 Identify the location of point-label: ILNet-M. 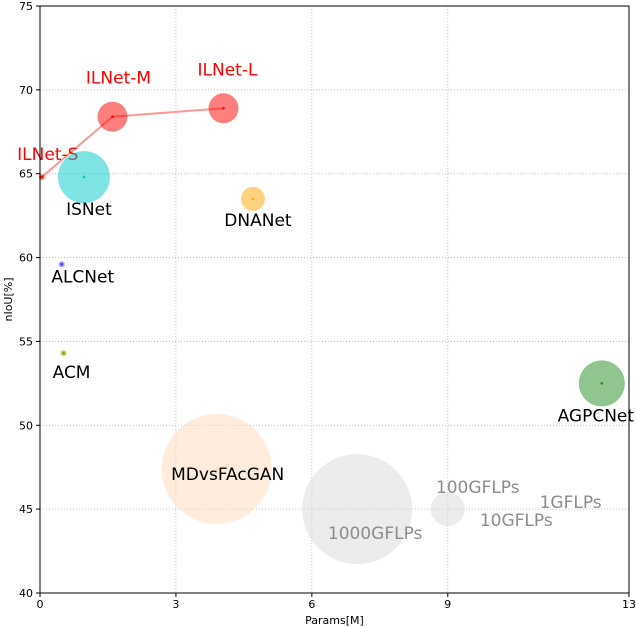
(118, 79).